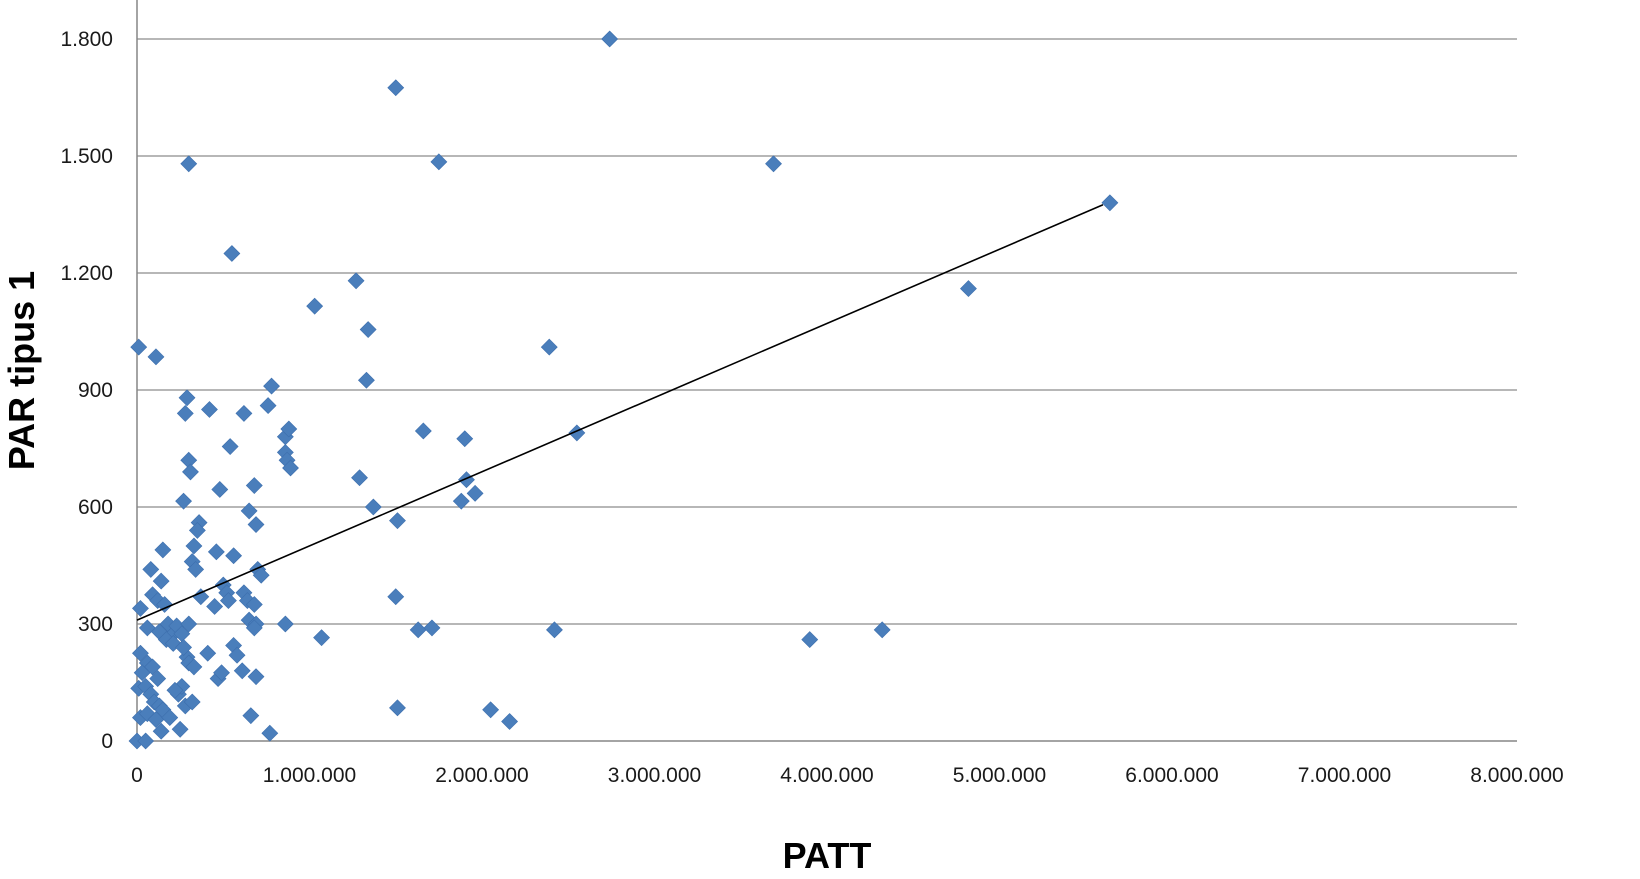  Describe the element at coordinates (309, 775) in the screenshot. I see `x-tick-label: 1.000.000` at that location.